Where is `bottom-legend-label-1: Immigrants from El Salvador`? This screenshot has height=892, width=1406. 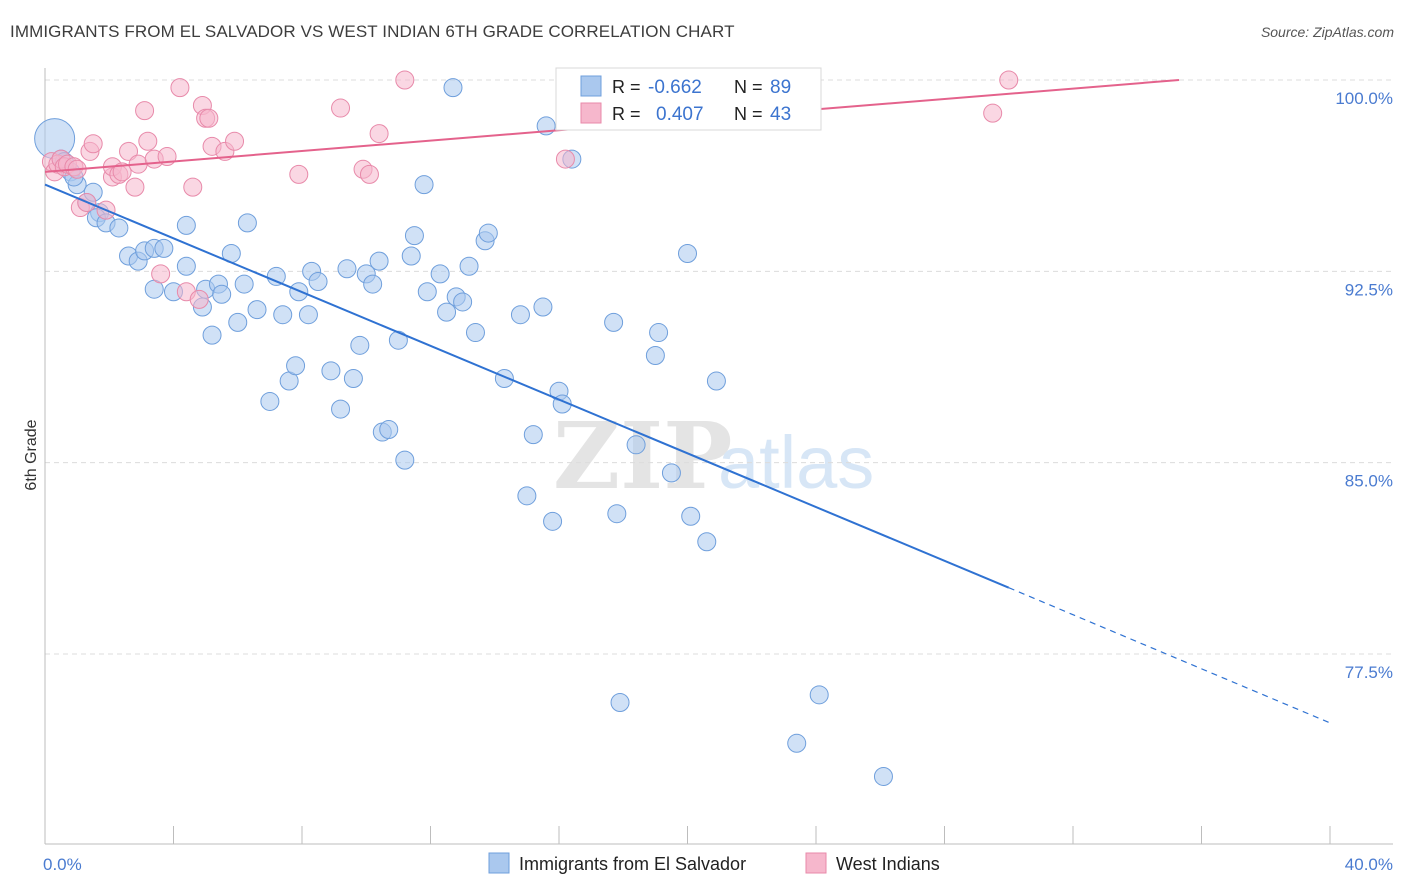
bottom-legend-label-1: Immigrants from El Salvador is located at coordinates (632, 864).